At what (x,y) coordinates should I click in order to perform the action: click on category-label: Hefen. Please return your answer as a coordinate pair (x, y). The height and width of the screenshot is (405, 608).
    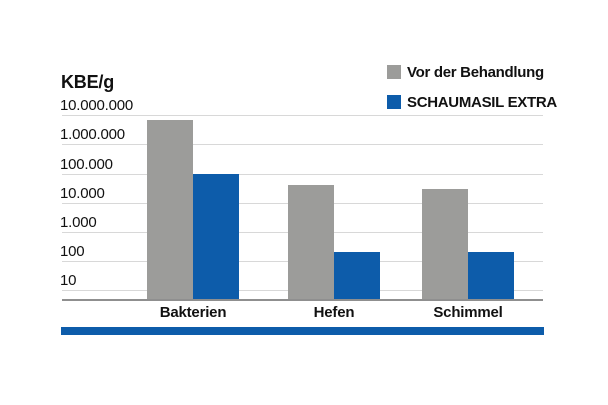
    Looking at the image, I should click on (334, 312).